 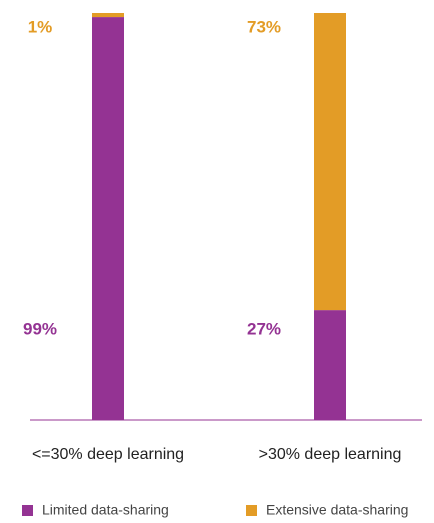 I want to click on value-label: 73%, so click(x=264, y=26).